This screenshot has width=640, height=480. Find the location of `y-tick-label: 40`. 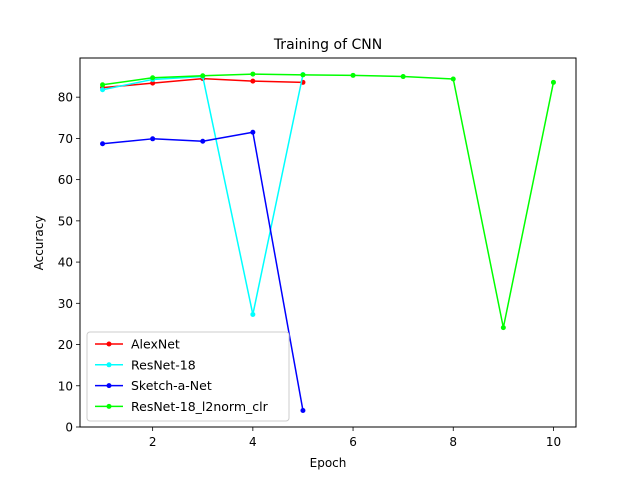

y-tick-label: 40 is located at coordinates (65, 263).